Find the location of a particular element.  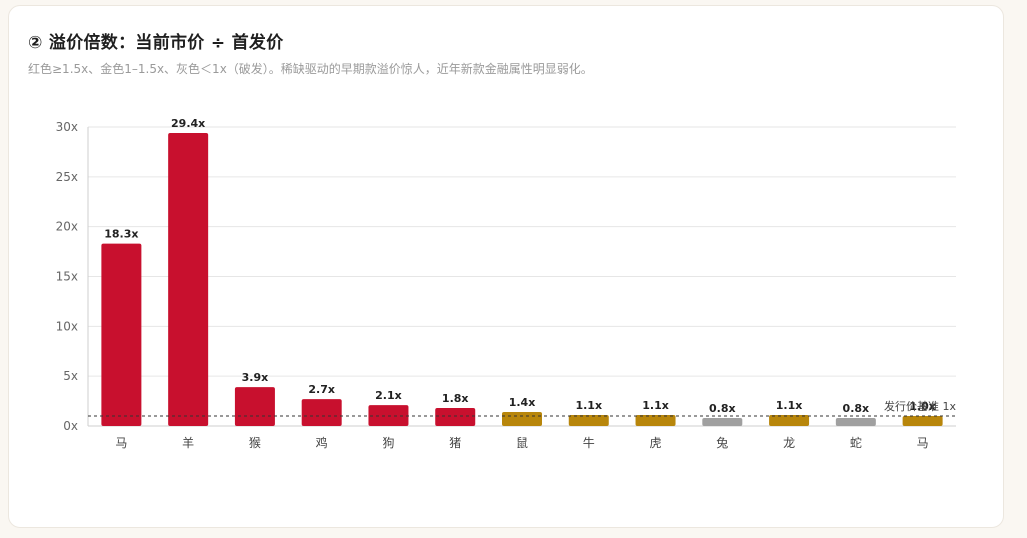

x-tick-label: 羊 is located at coordinates (188, 442).